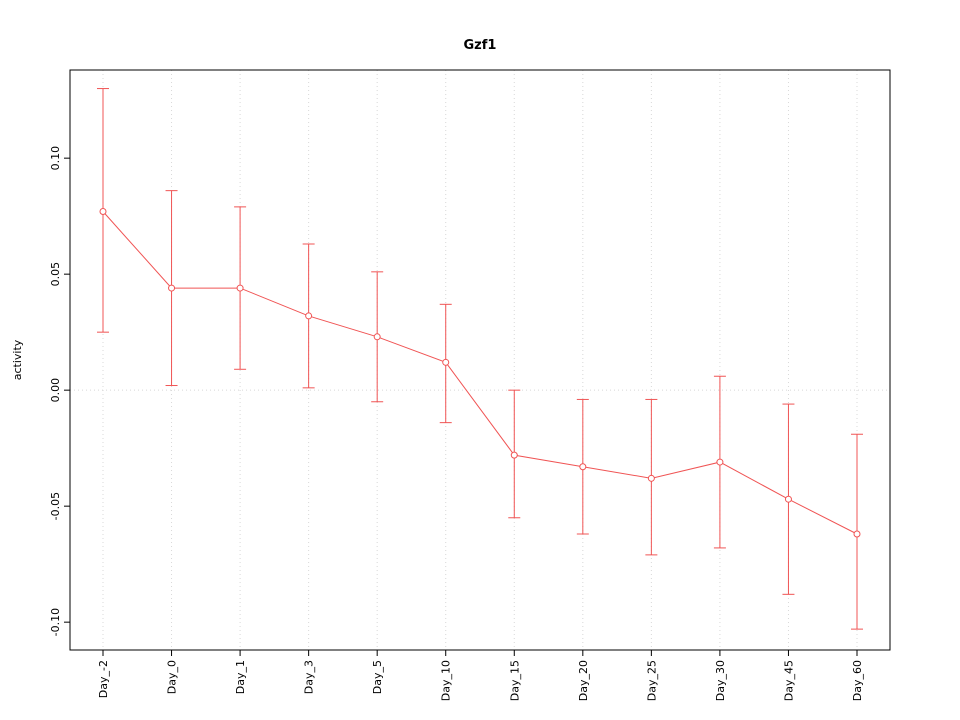  Describe the element at coordinates (55, 390) in the screenshot. I see `y-tick-label: 0.00` at that location.